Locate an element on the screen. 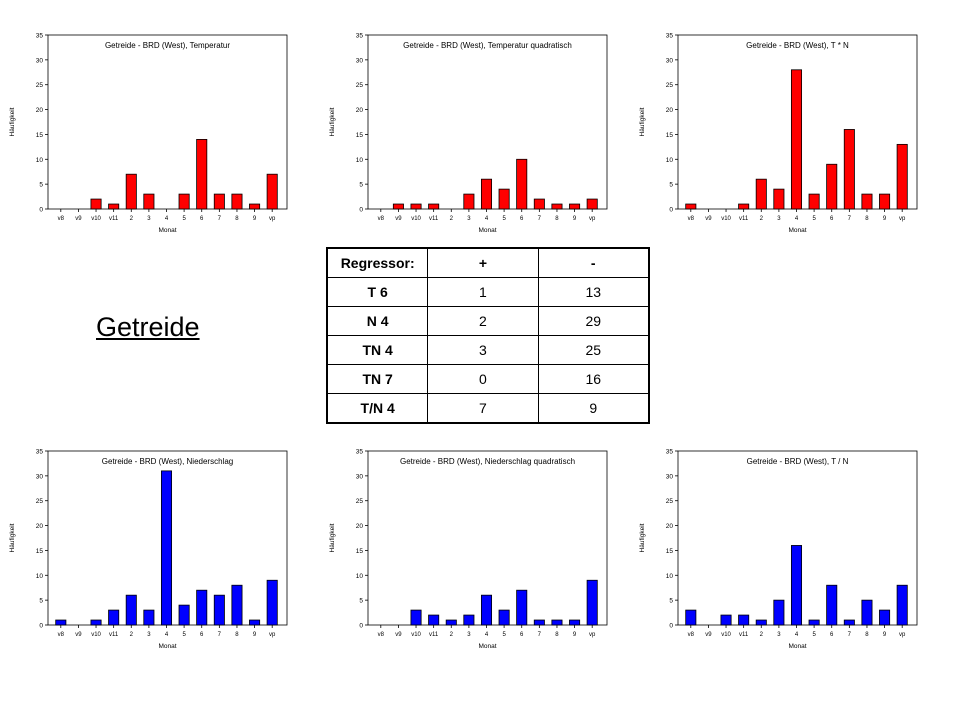 Image resolution: width=960 pixels, height=720 pixels. chart-title: Getreide - BRD (West), T / N is located at coordinates (798, 461).